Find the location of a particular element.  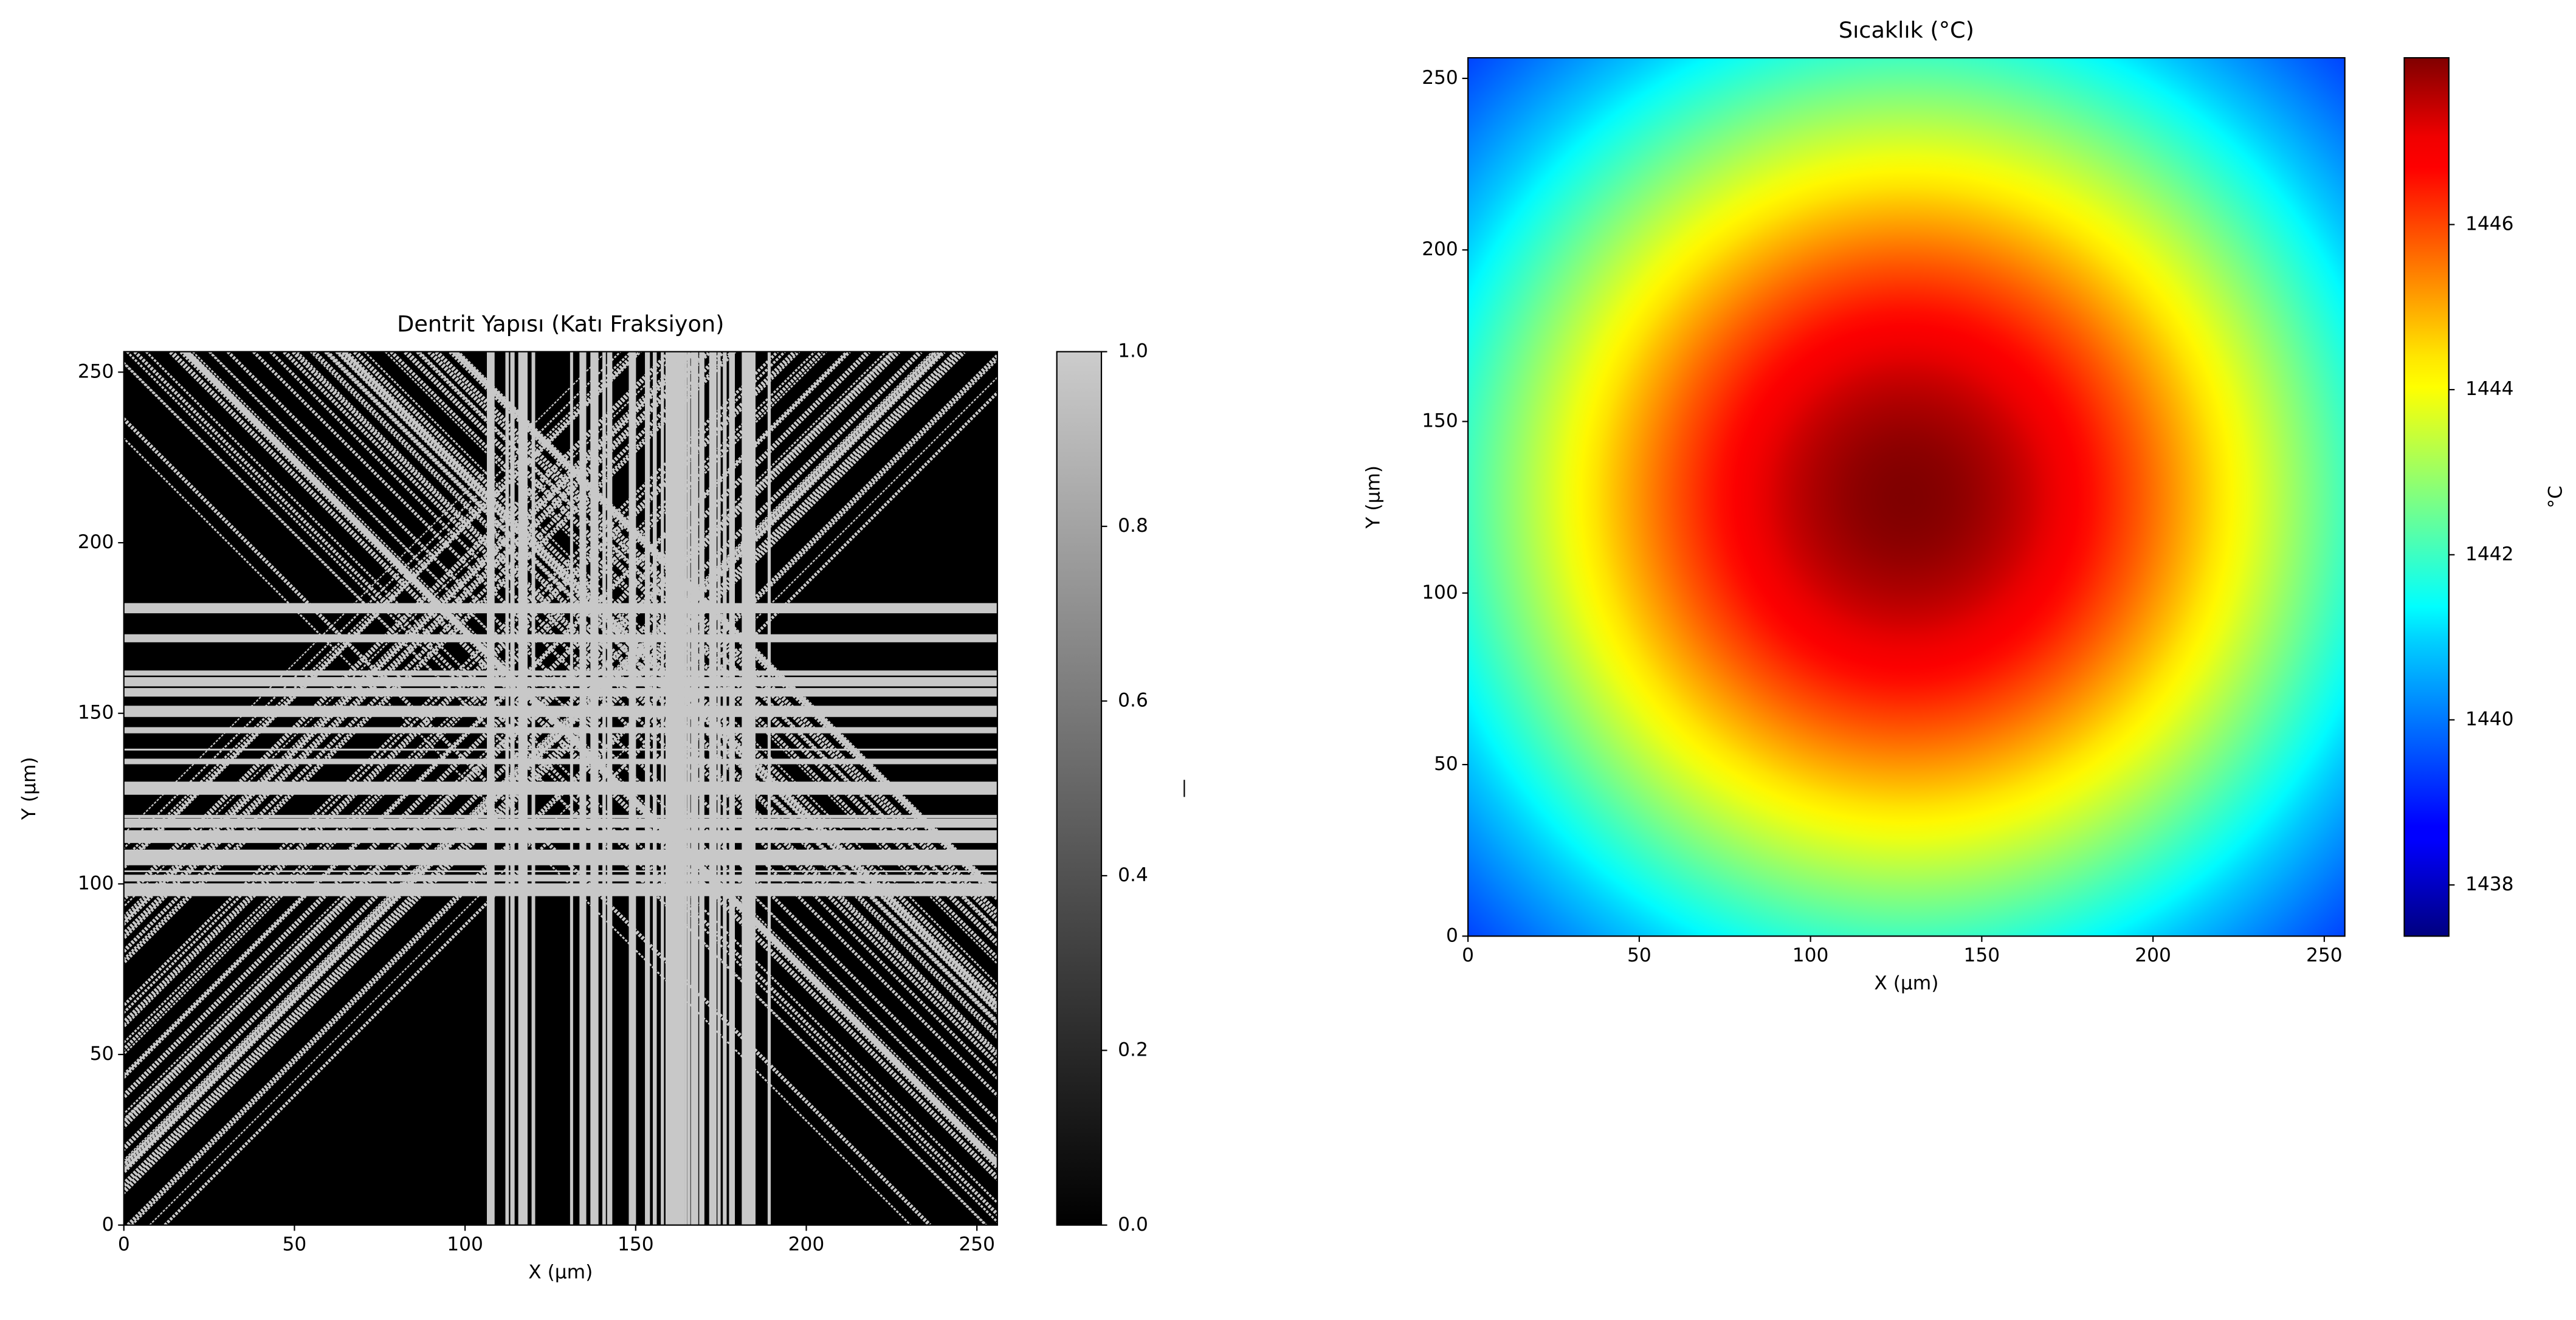

colorbar-label: °C is located at coordinates (2555, 497).